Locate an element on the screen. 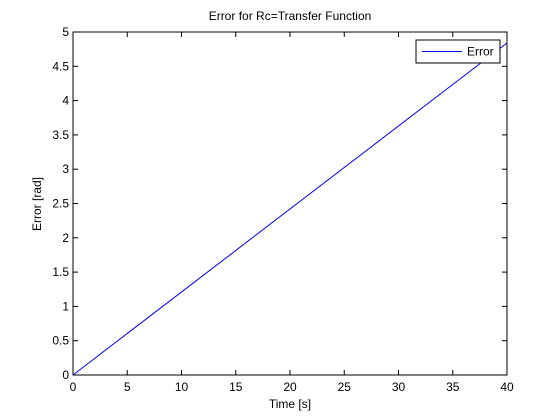 This screenshot has width=560, height=420. legend: Error is located at coordinates (458, 51).